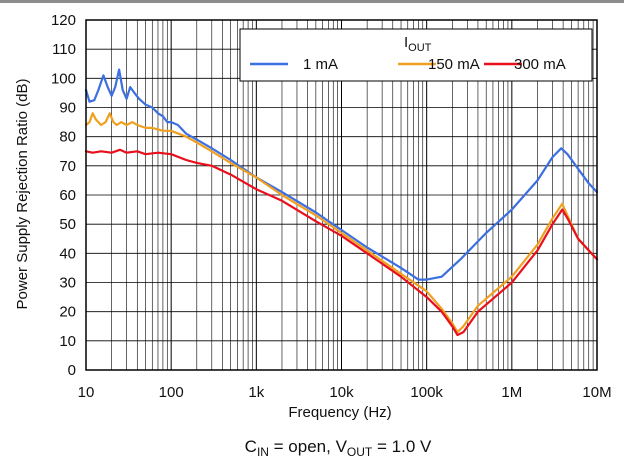 This screenshot has width=624, height=462. Describe the element at coordinates (22, 194) in the screenshot. I see `y-axis-title: Power Supply Rejection Ratio (dB)` at that location.